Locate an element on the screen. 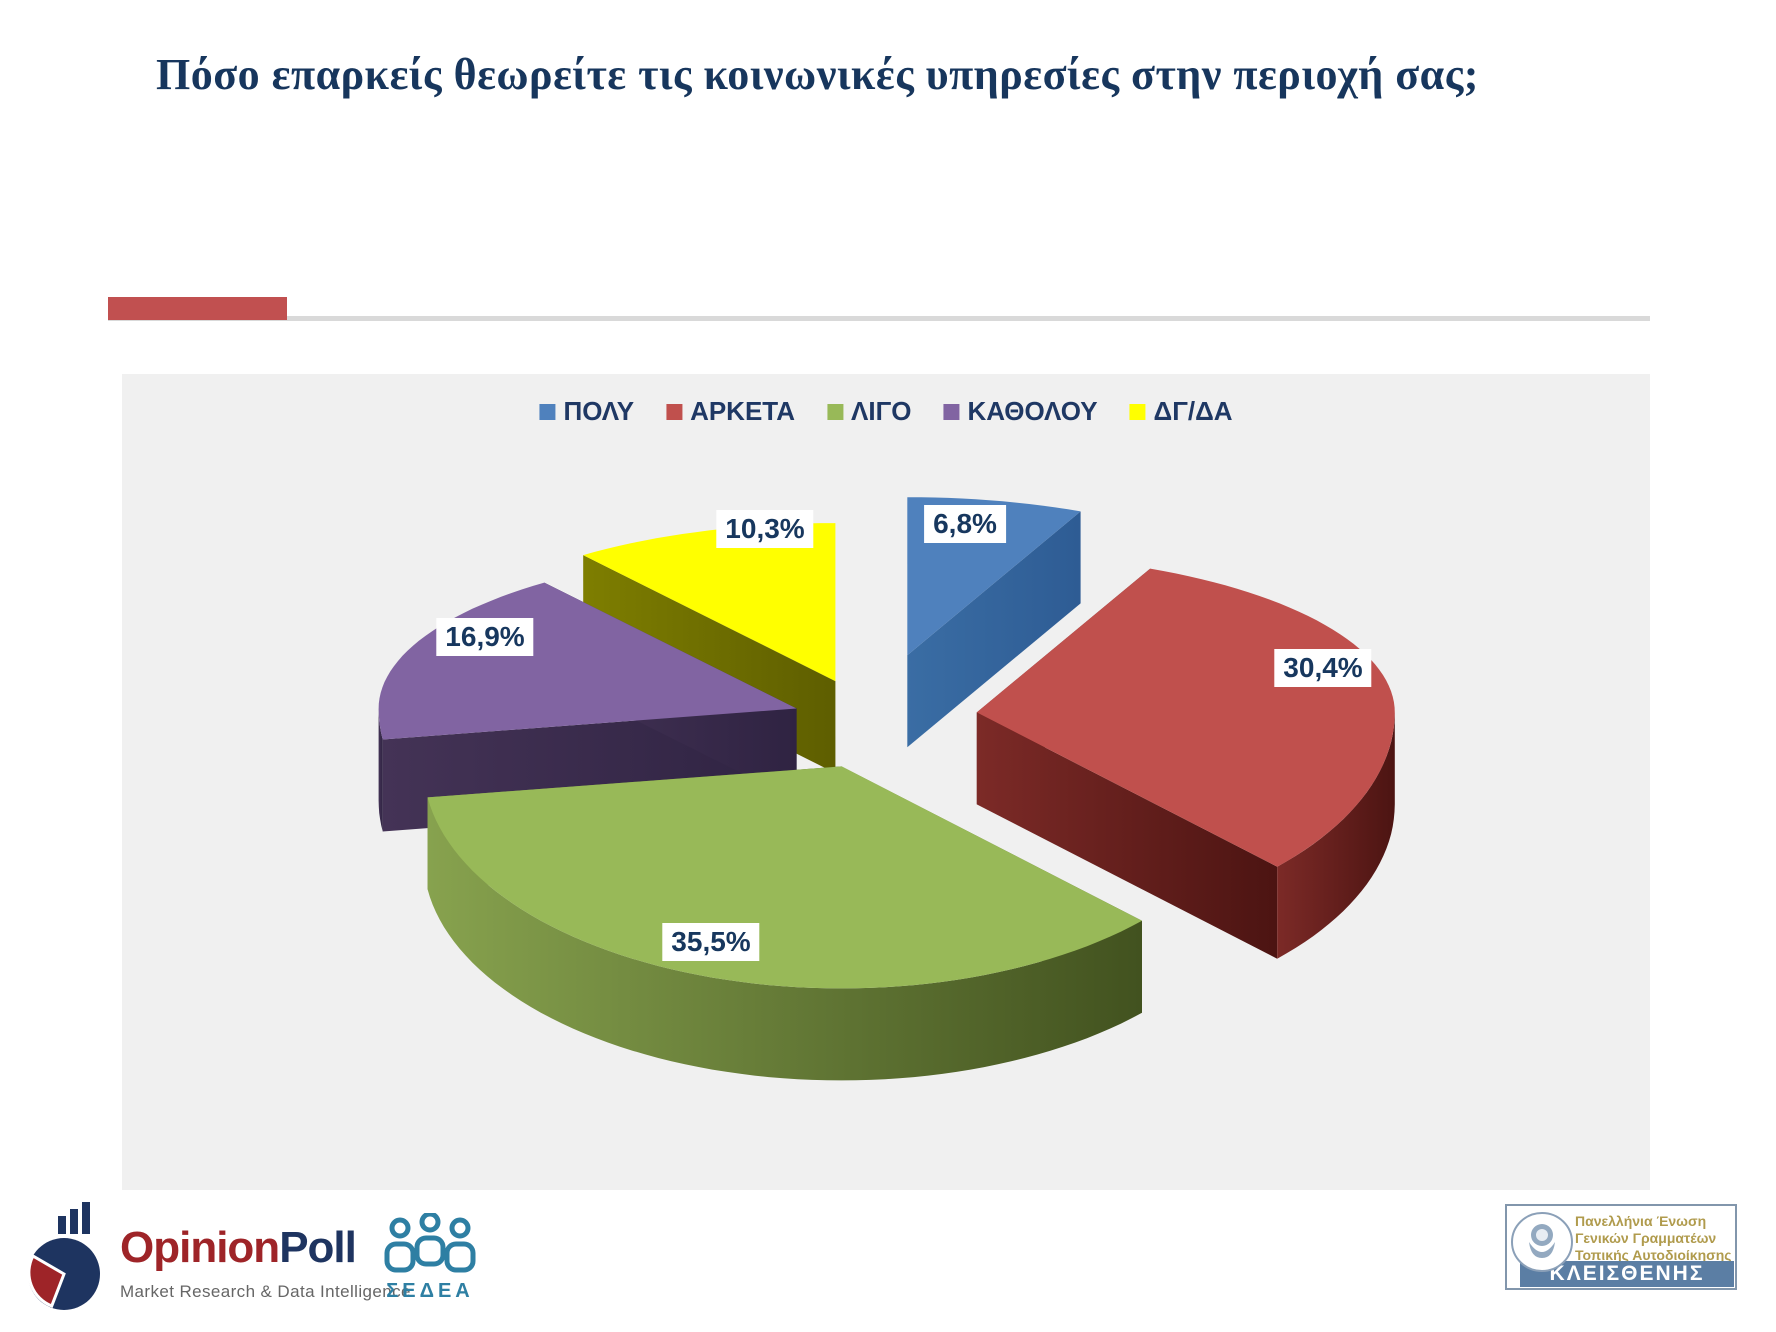  legend-item-ΠΟΛΥ: ΠΟΛΥ is located at coordinates (586, 411).